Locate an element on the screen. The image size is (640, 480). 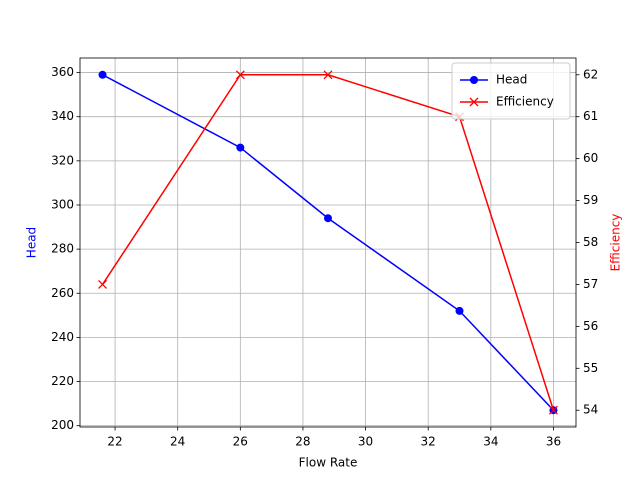
x-tick-label: 24 is located at coordinates (177, 442).